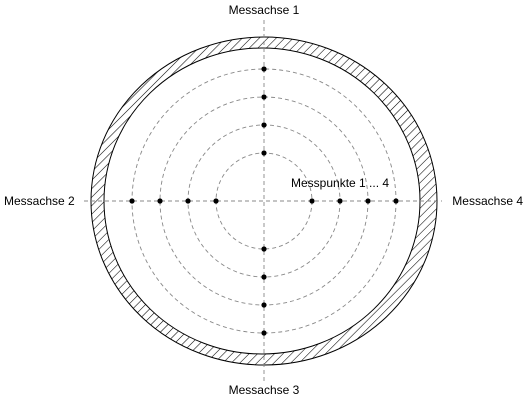 The height and width of the screenshot is (403, 529). I want to click on label-measurement-points: Messpunkte 1 ... 4, so click(340, 183).